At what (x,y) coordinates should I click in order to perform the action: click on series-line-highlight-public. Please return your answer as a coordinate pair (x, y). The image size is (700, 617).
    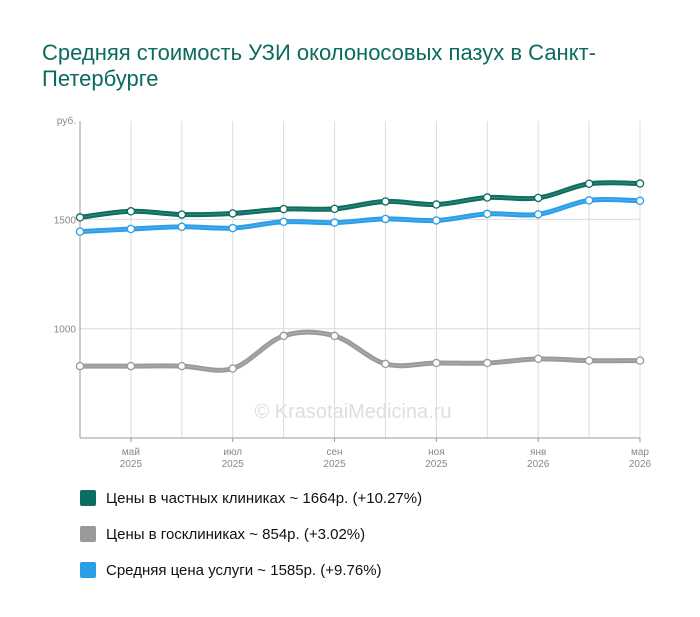
    Looking at the image, I should click on (360, 351).